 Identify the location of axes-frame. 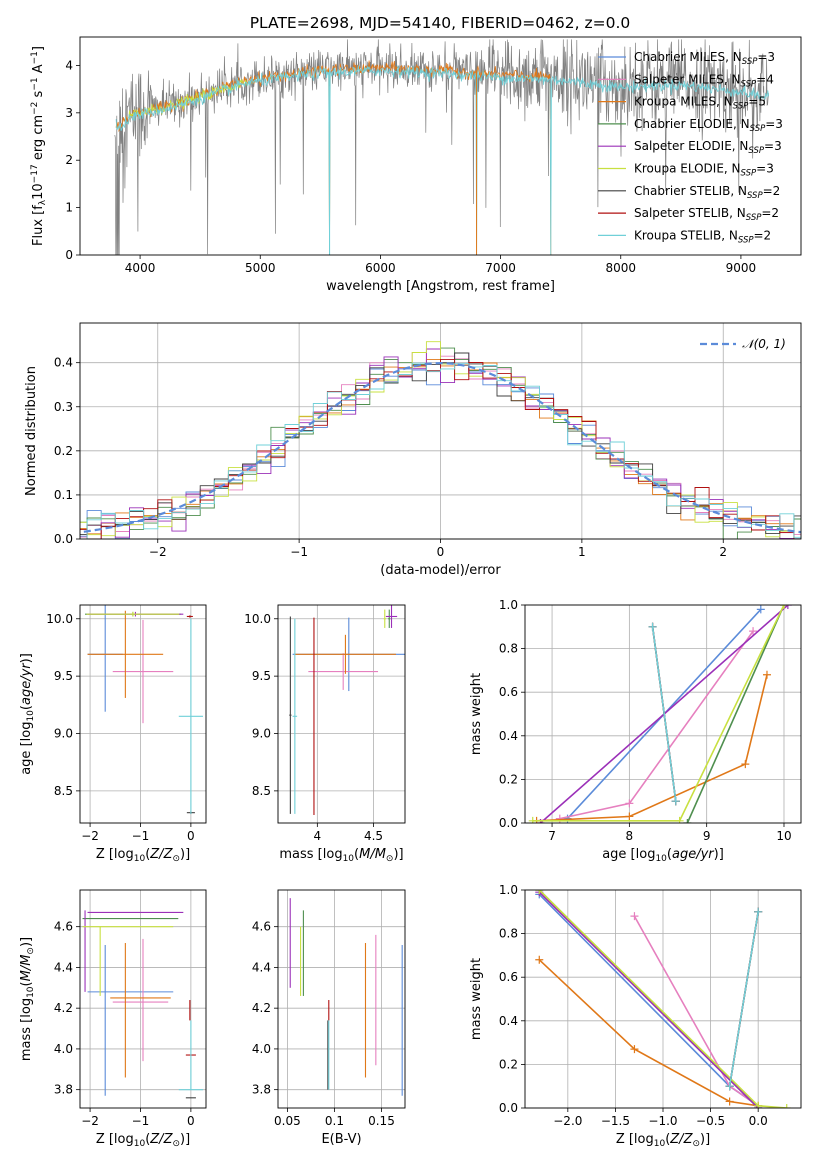
(663, 999).